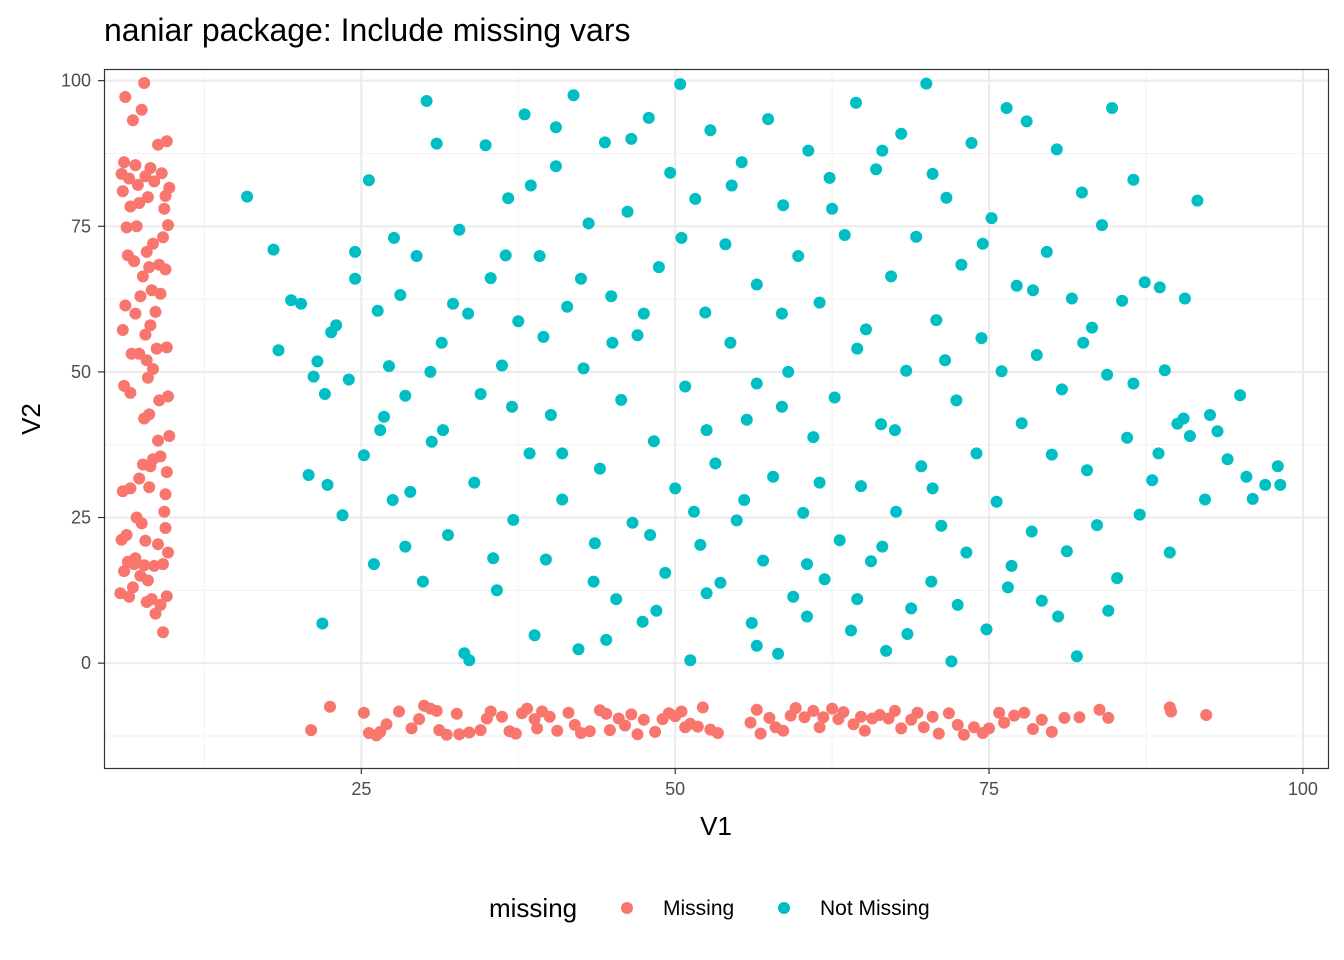  What do you see at coordinates (31, 419) in the screenshot?
I see `y-axis-title: V2` at bounding box center [31, 419].